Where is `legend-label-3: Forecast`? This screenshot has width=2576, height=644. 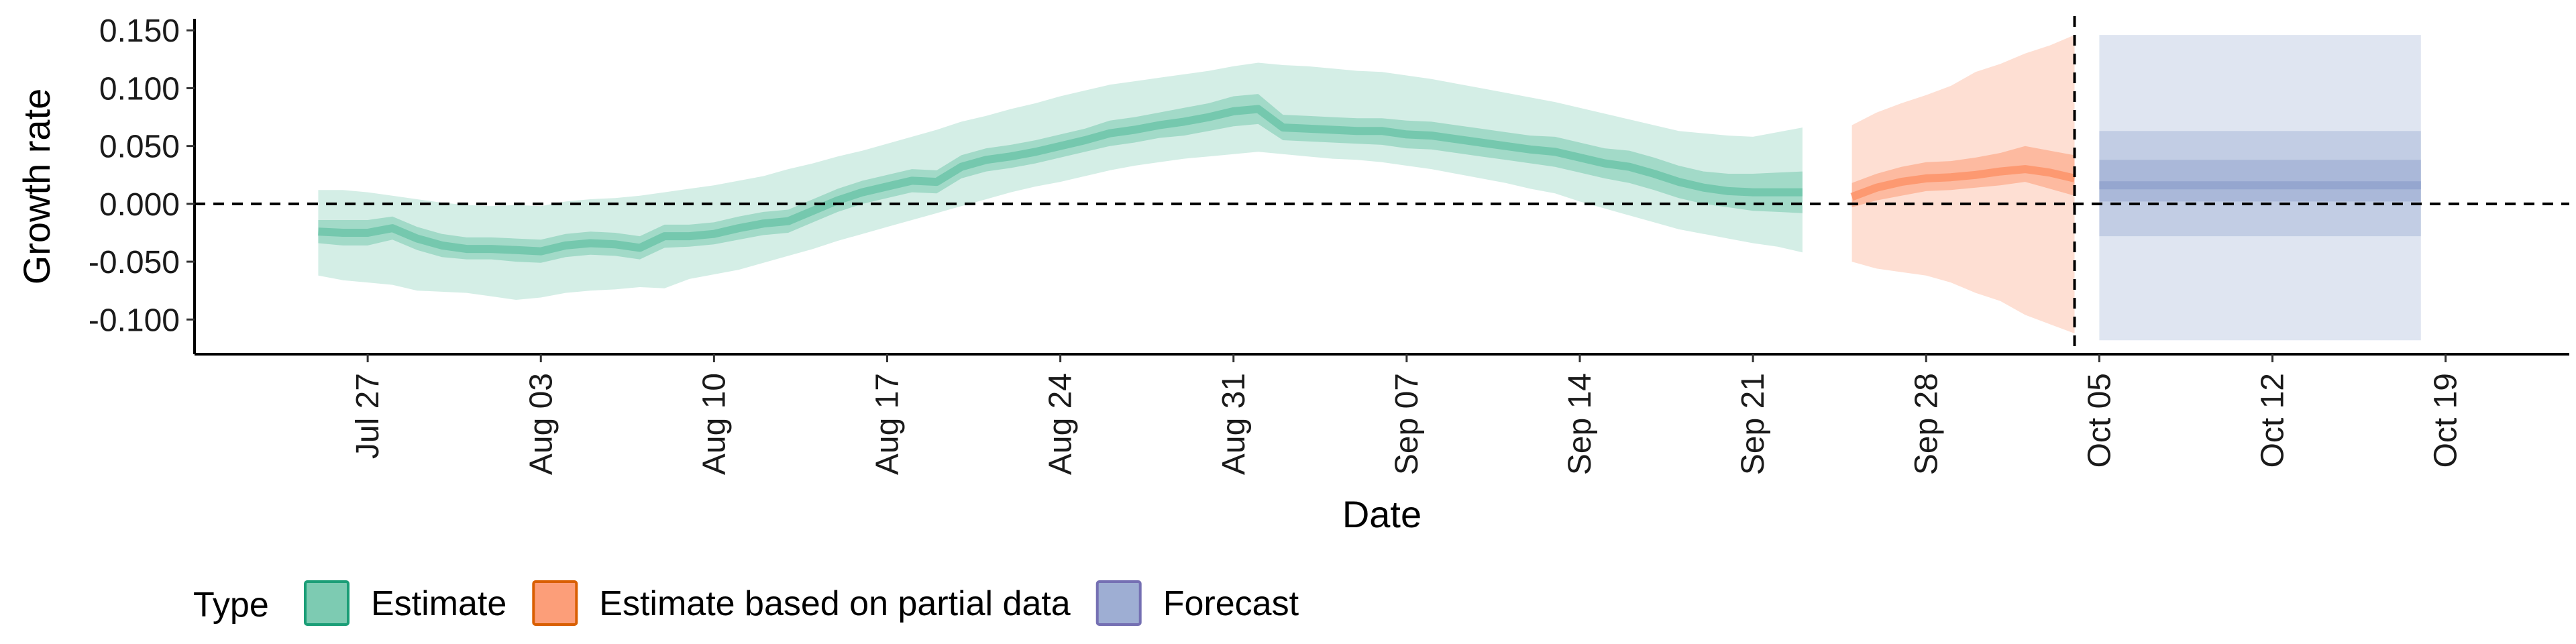
legend-label-3: Forecast is located at coordinates (1231, 603).